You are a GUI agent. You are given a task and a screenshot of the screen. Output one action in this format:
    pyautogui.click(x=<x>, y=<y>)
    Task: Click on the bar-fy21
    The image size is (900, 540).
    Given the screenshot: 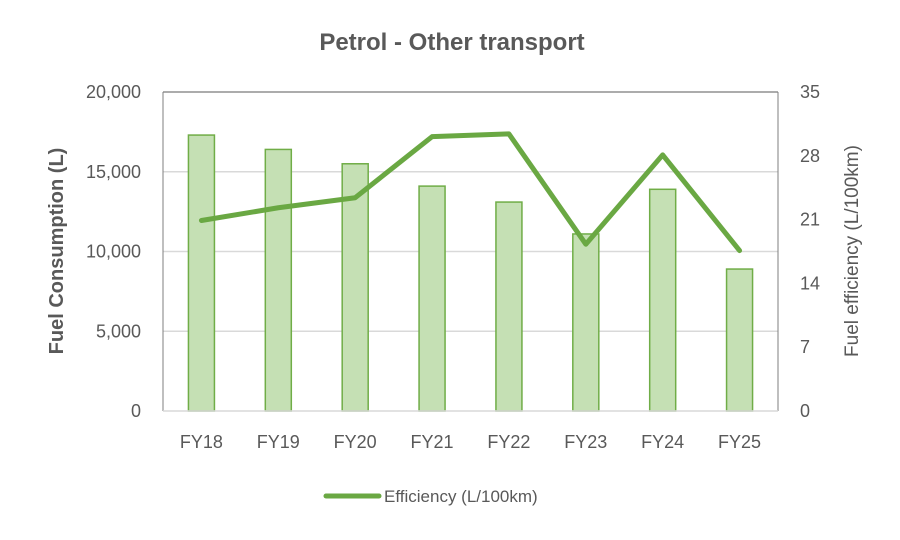 What is the action you would take?
    pyautogui.click(x=432, y=298)
    